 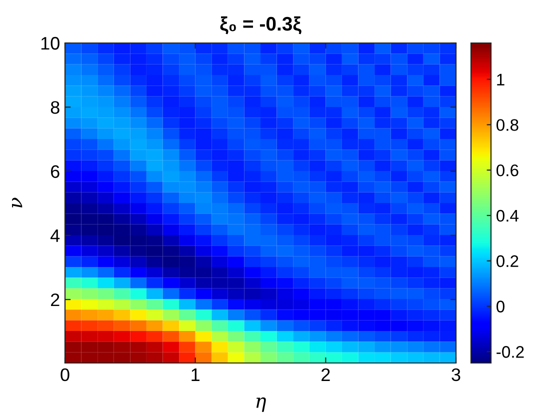 What do you see at coordinates (50, 43) in the screenshot?
I see `y-tick-label: 10` at bounding box center [50, 43].